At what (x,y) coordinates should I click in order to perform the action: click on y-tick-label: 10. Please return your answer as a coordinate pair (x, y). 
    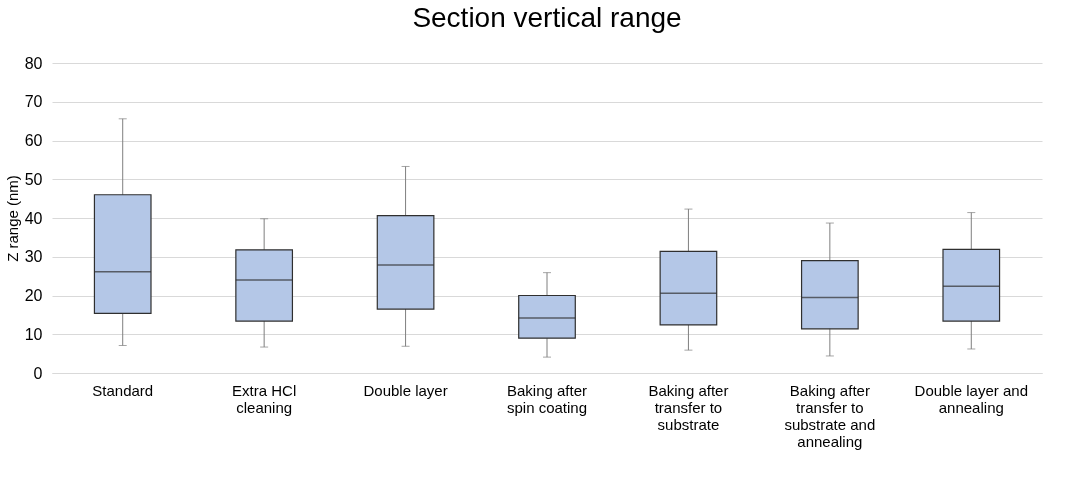
    Looking at the image, I should click on (33, 334).